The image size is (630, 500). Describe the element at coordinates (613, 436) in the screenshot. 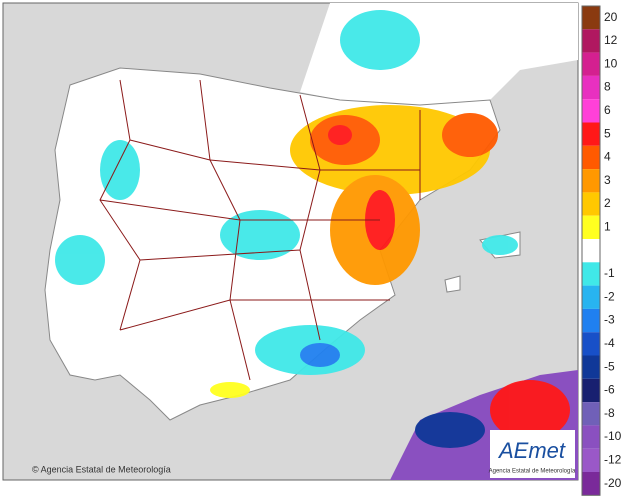

I see `legend-label: -10` at that location.